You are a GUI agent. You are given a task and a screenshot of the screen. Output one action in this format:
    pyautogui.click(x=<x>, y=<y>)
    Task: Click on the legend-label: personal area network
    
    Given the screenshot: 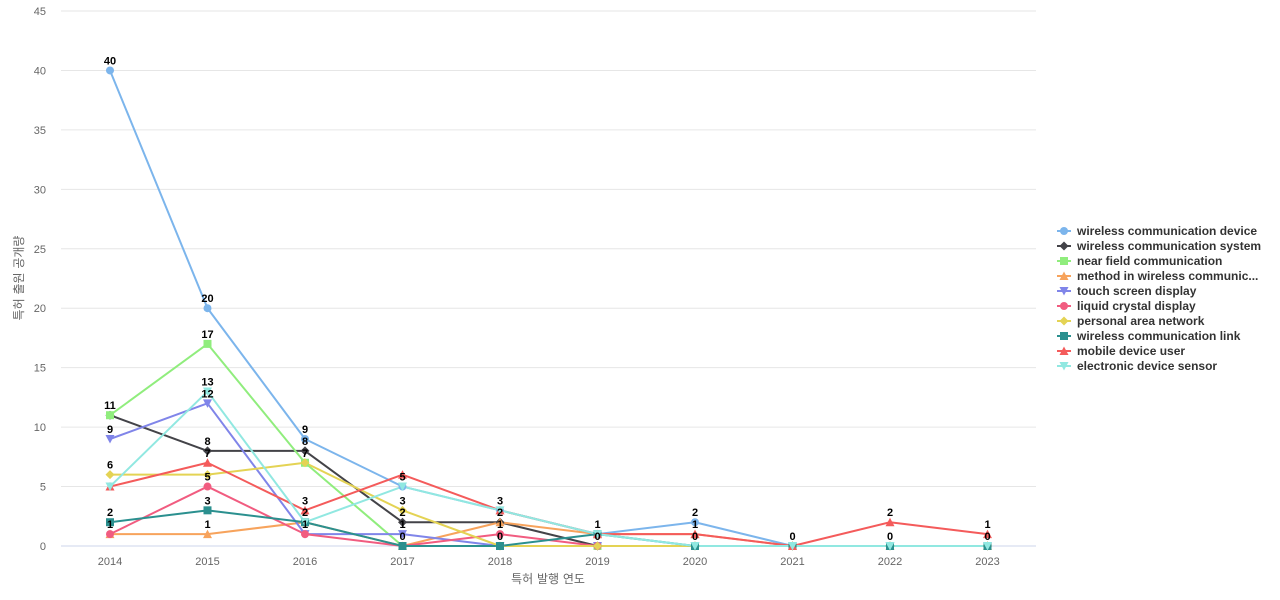 What is the action you would take?
    pyautogui.click(x=1141, y=321)
    